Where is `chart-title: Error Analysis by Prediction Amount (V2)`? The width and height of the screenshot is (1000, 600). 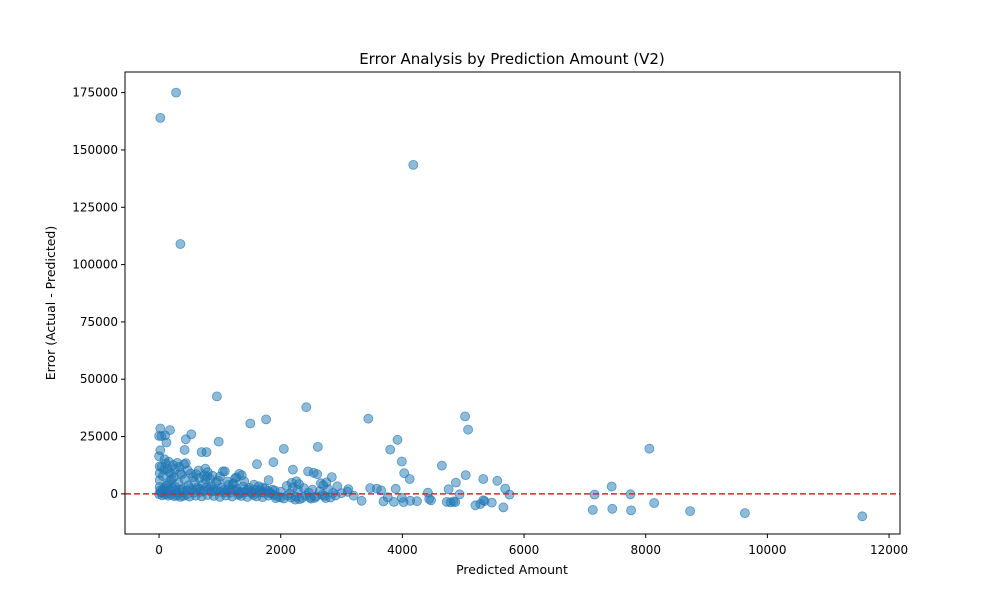 chart-title: Error Analysis by Prediction Amount (V2) is located at coordinates (512, 59).